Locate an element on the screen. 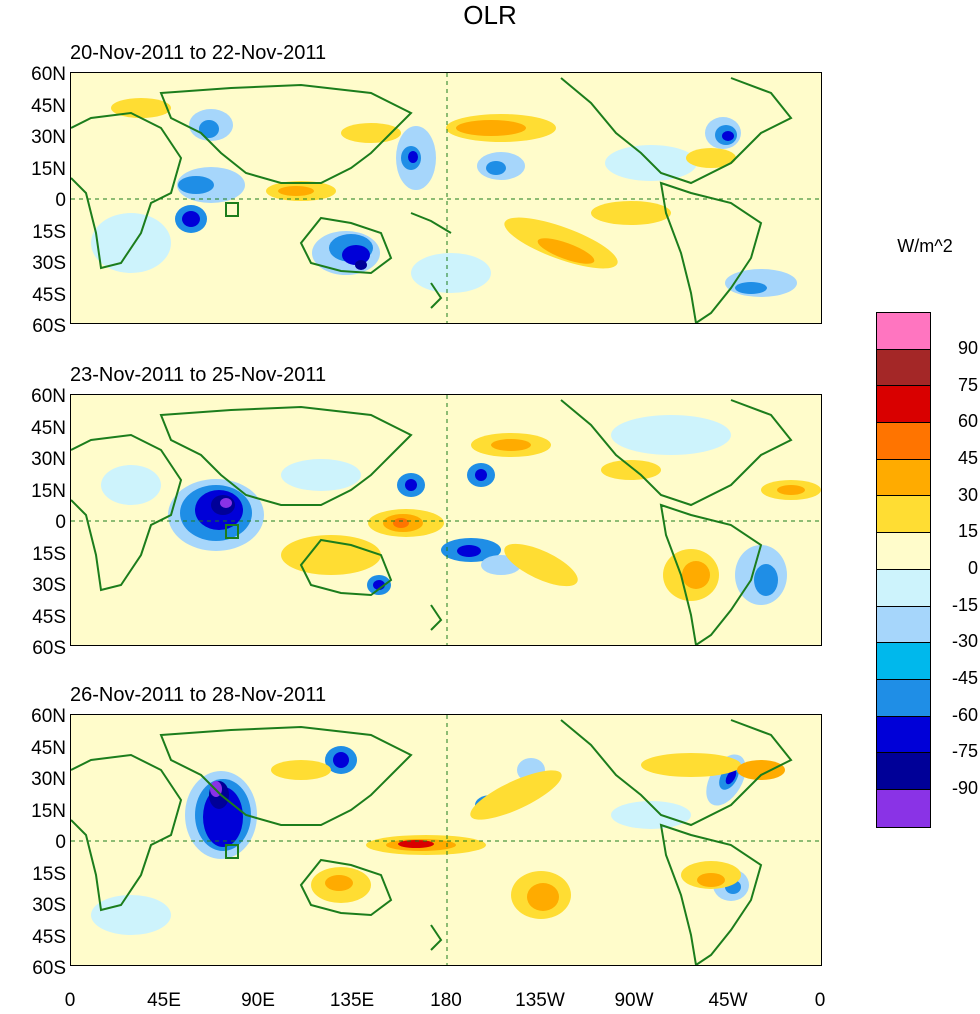 This screenshot has width=980, height=1014. panel-2-title: 23-Nov-2011 to 25-Nov-2011 is located at coordinates (198, 375).